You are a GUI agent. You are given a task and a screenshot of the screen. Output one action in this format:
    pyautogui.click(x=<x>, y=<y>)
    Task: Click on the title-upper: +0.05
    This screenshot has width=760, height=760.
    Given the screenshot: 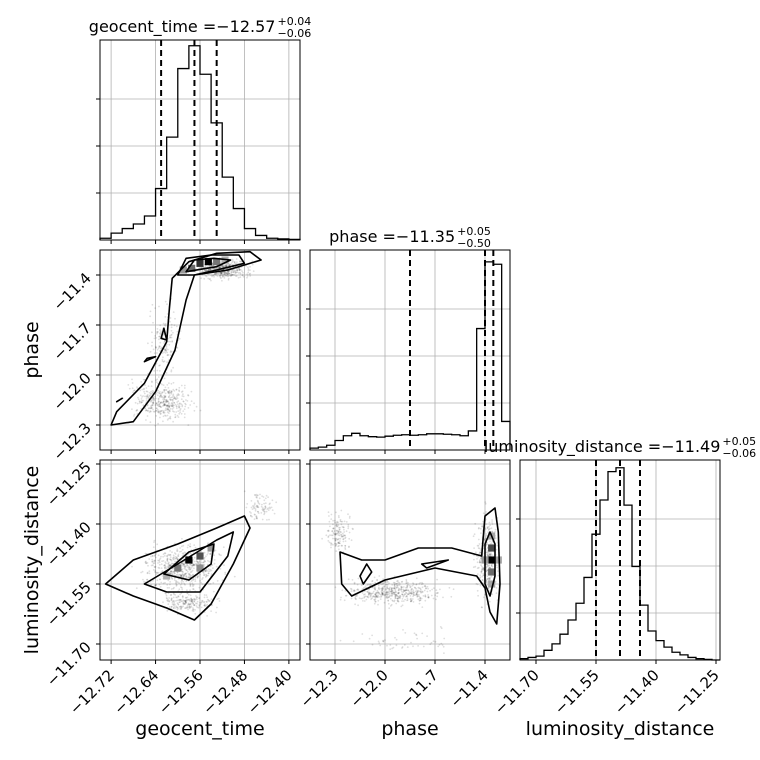 What is the action you would take?
    pyautogui.click(x=474, y=231)
    